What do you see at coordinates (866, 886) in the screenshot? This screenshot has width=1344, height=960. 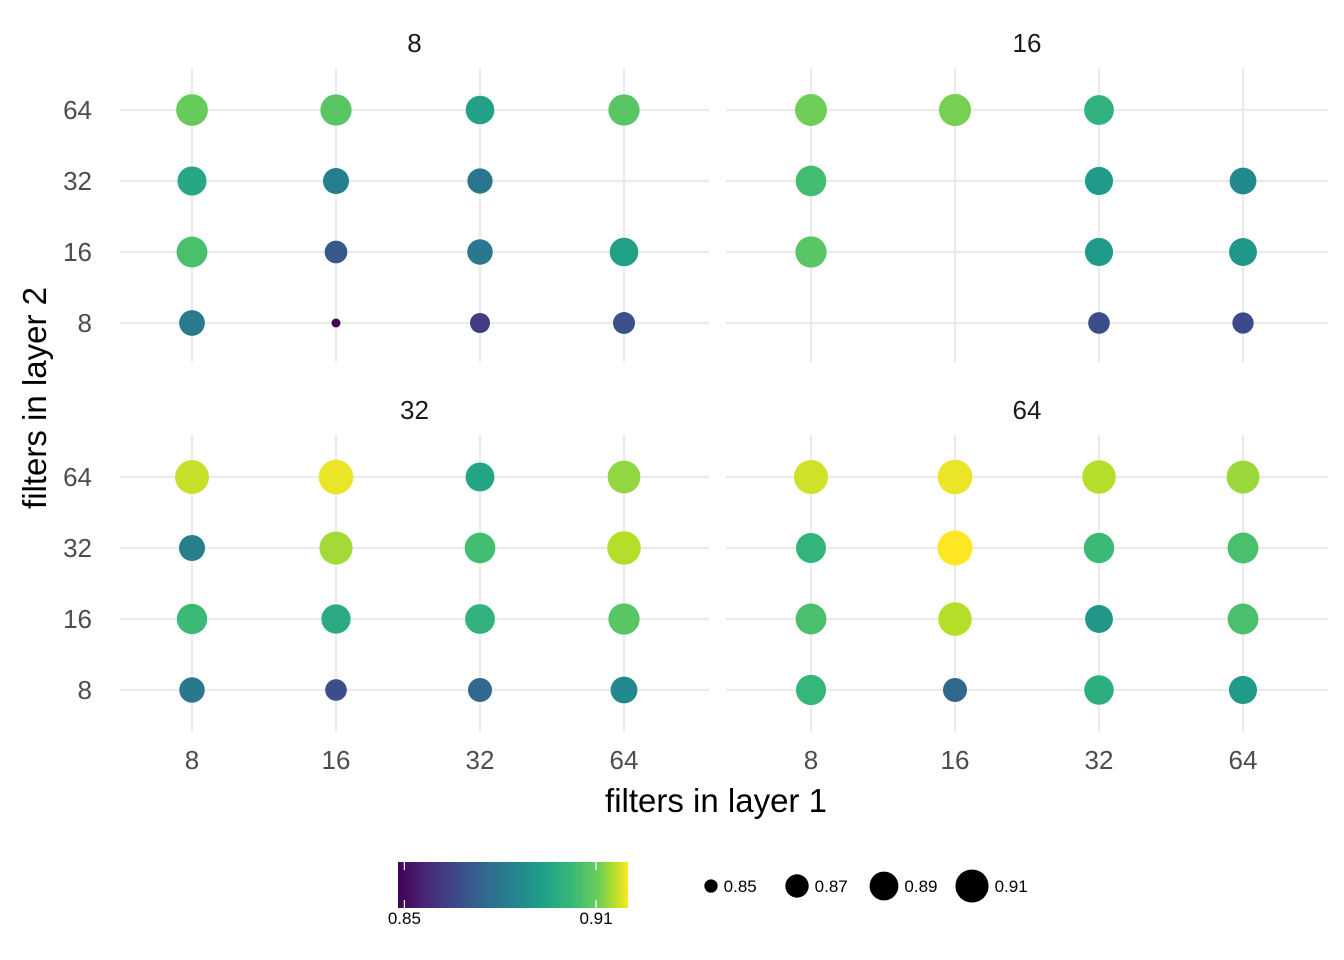 I see `size-legend: 0.85 0.87 0.89 0.91` at bounding box center [866, 886].